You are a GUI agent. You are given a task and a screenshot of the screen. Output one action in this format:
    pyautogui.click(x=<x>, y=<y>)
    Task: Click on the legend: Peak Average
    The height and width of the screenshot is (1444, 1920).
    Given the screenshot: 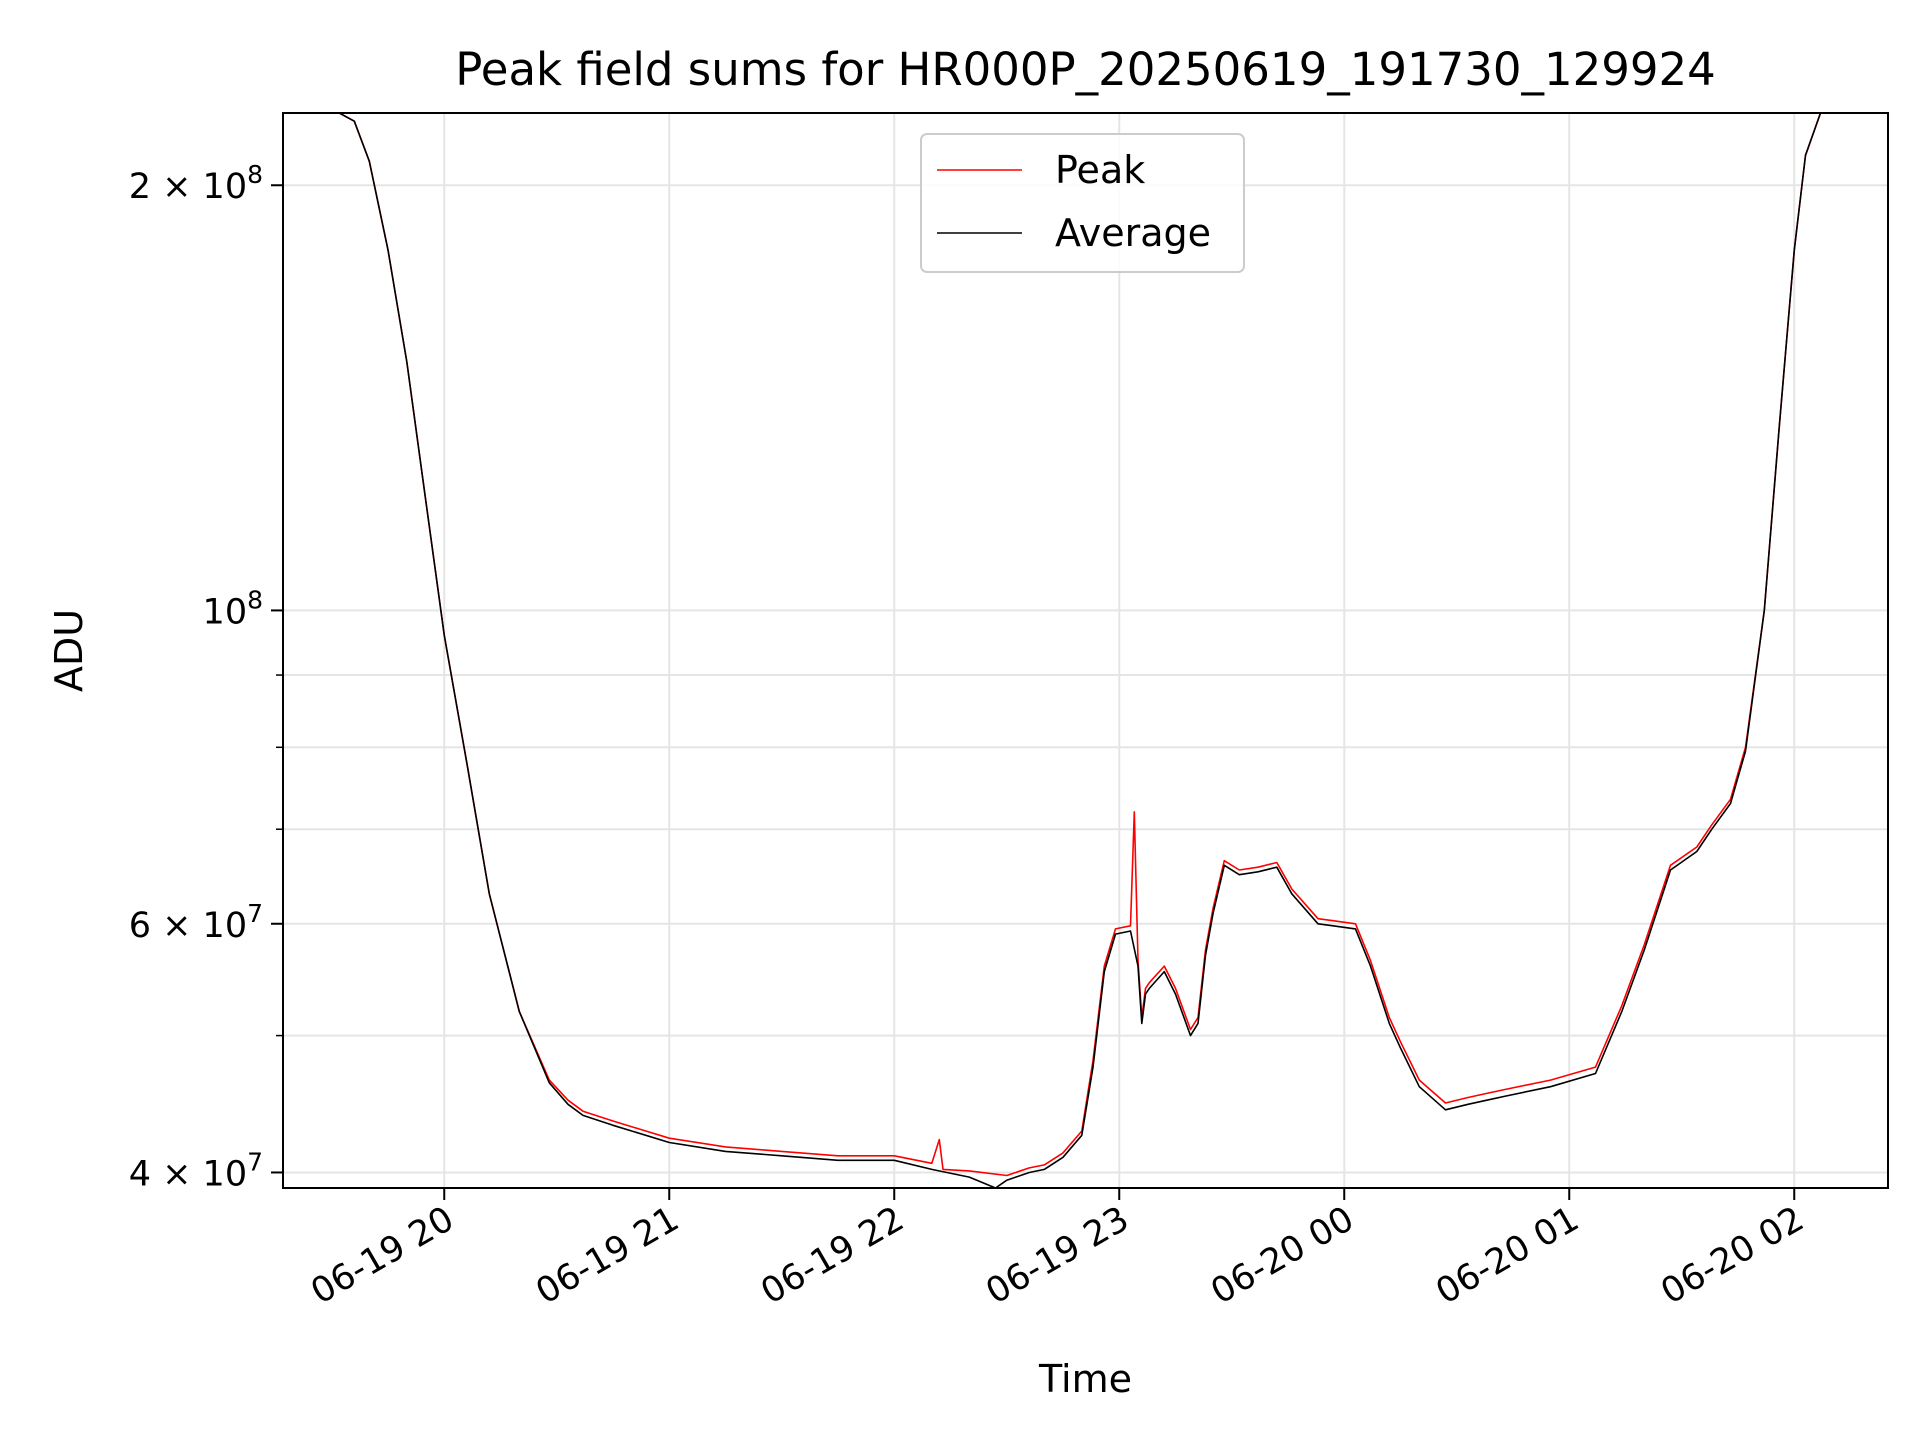 What is the action you would take?
    pyautogui.click(x=1082, y=203)
    